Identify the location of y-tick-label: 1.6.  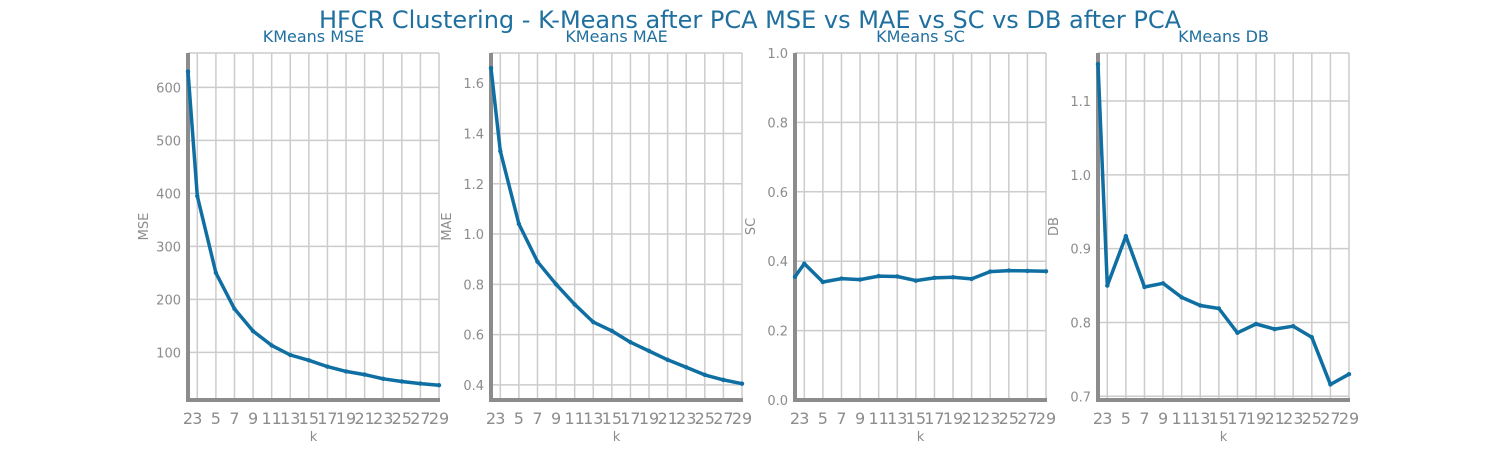
(473, 84).